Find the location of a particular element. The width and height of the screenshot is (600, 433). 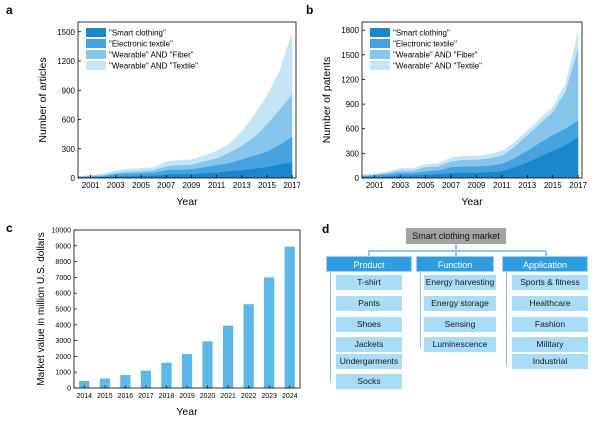

bar-2023 is located at coordinates (269, 332).